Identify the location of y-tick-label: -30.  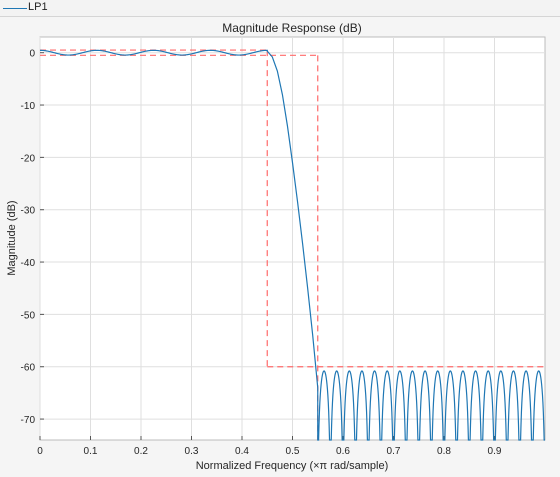
(28, 211).